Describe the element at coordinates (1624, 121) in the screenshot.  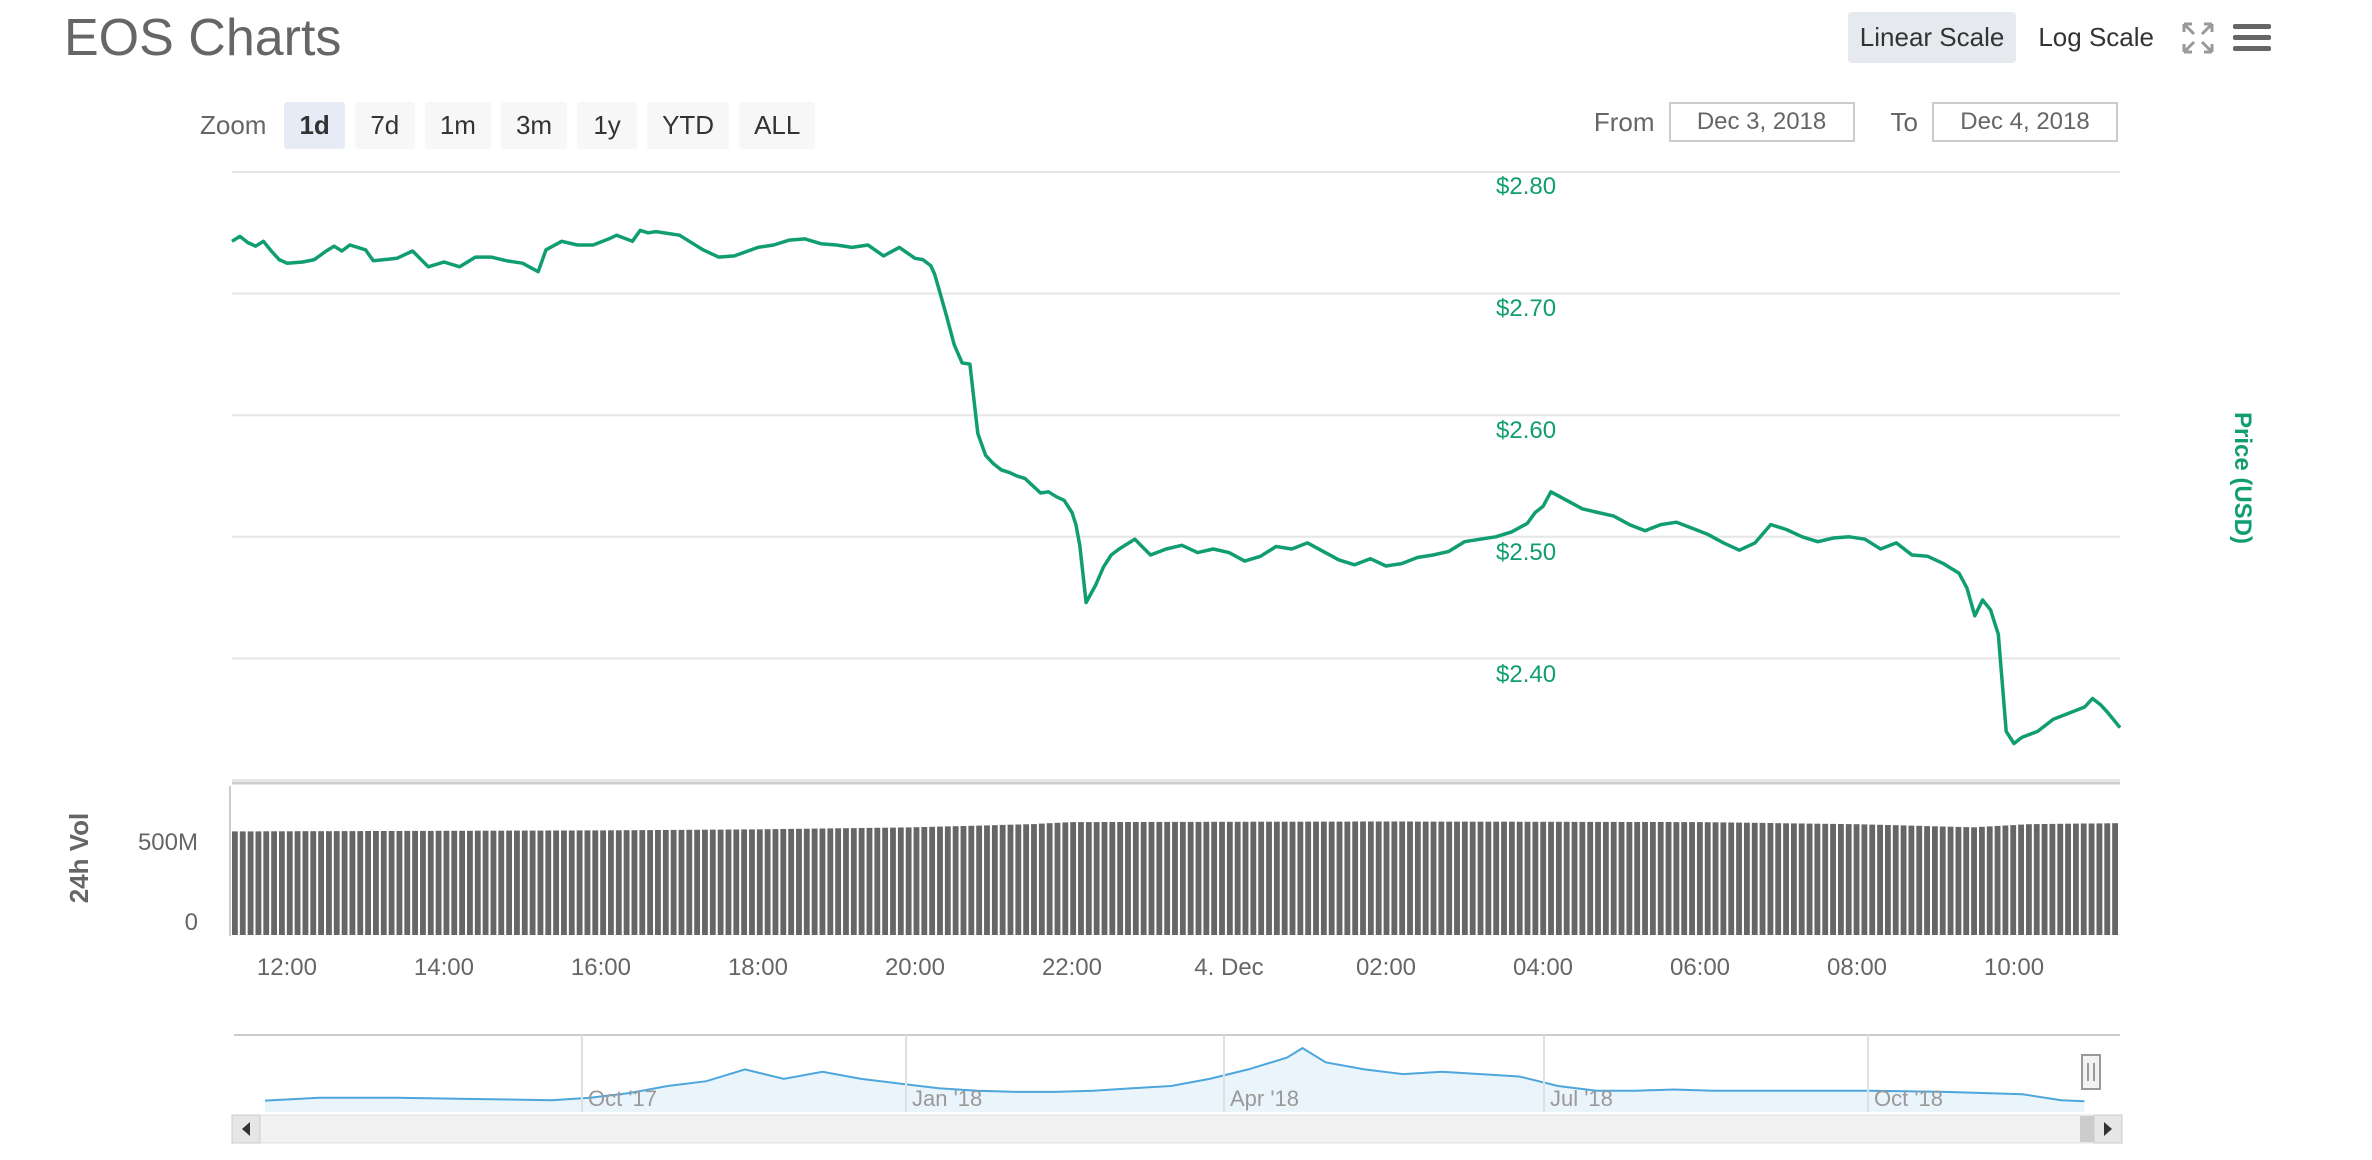
I see `from-label: From` at that location.